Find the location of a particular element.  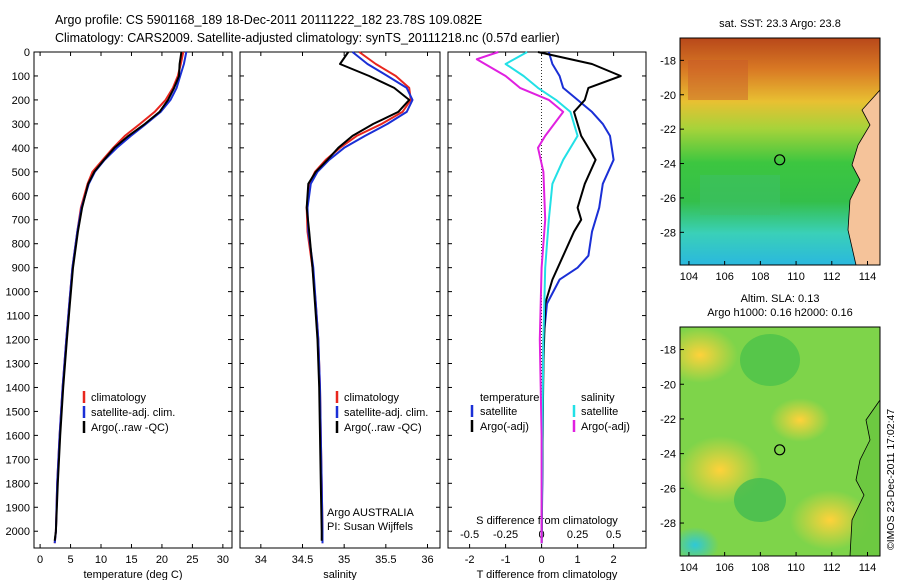

depth-tick-label: 0 is located at coordinates (27, 53).